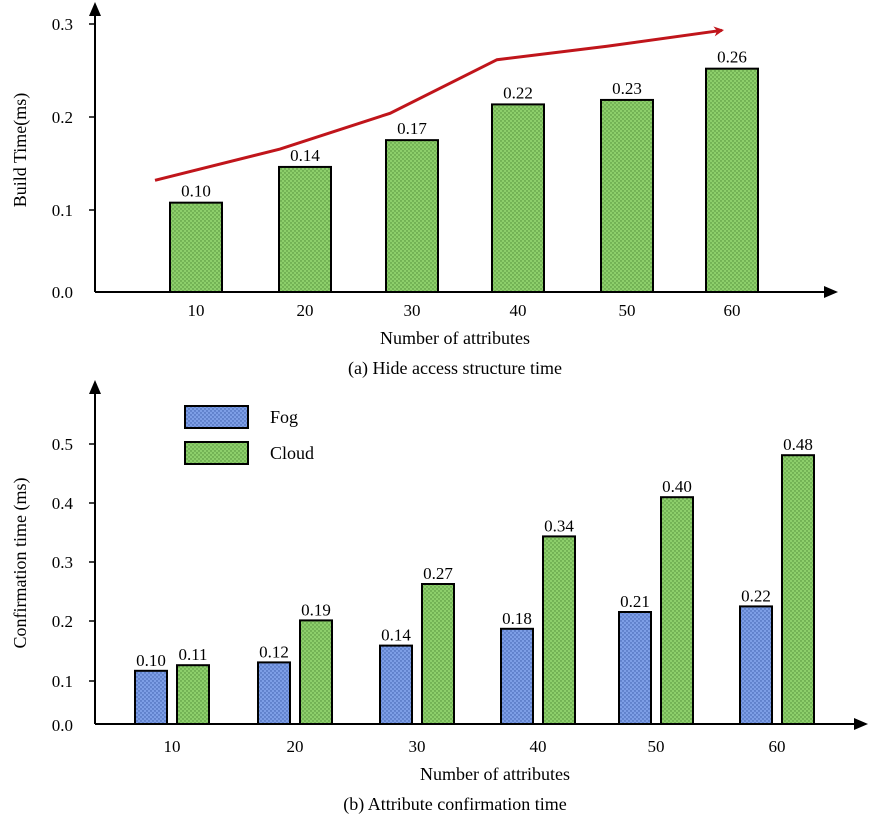 Image resolution: width=873 pixels, height=822 pixels. What do you see at coordinates (454, 804) in the screenshot?
I see `chart-b-caption: (b) Attribute confirmation time` at bounding box center [454, 804].